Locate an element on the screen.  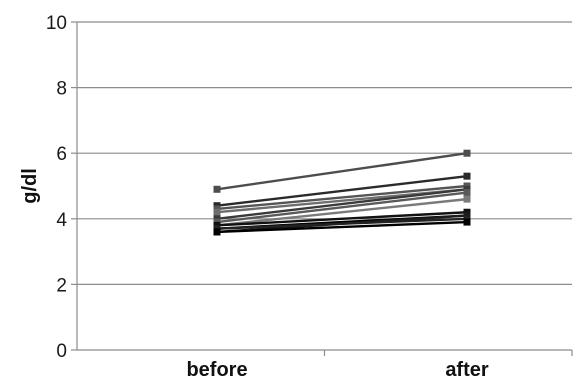
y-tick-label: 6 is located at coordinates (61, 154).